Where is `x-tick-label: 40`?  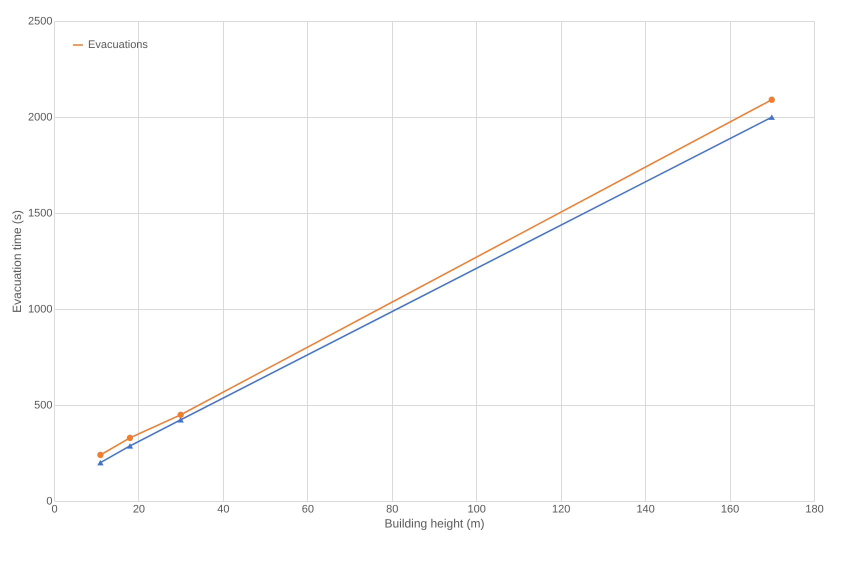 x-tick-label: 40 is located at coordinates (223, 510).